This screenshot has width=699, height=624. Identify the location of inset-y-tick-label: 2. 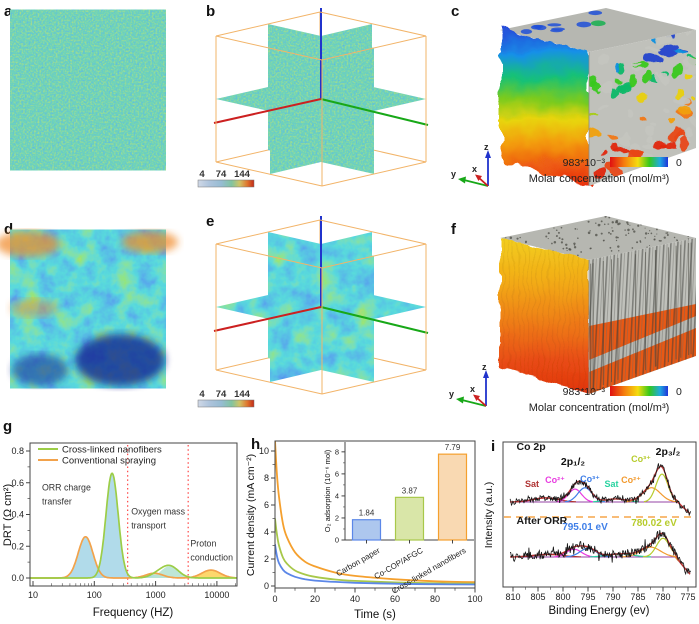
(337, 518).